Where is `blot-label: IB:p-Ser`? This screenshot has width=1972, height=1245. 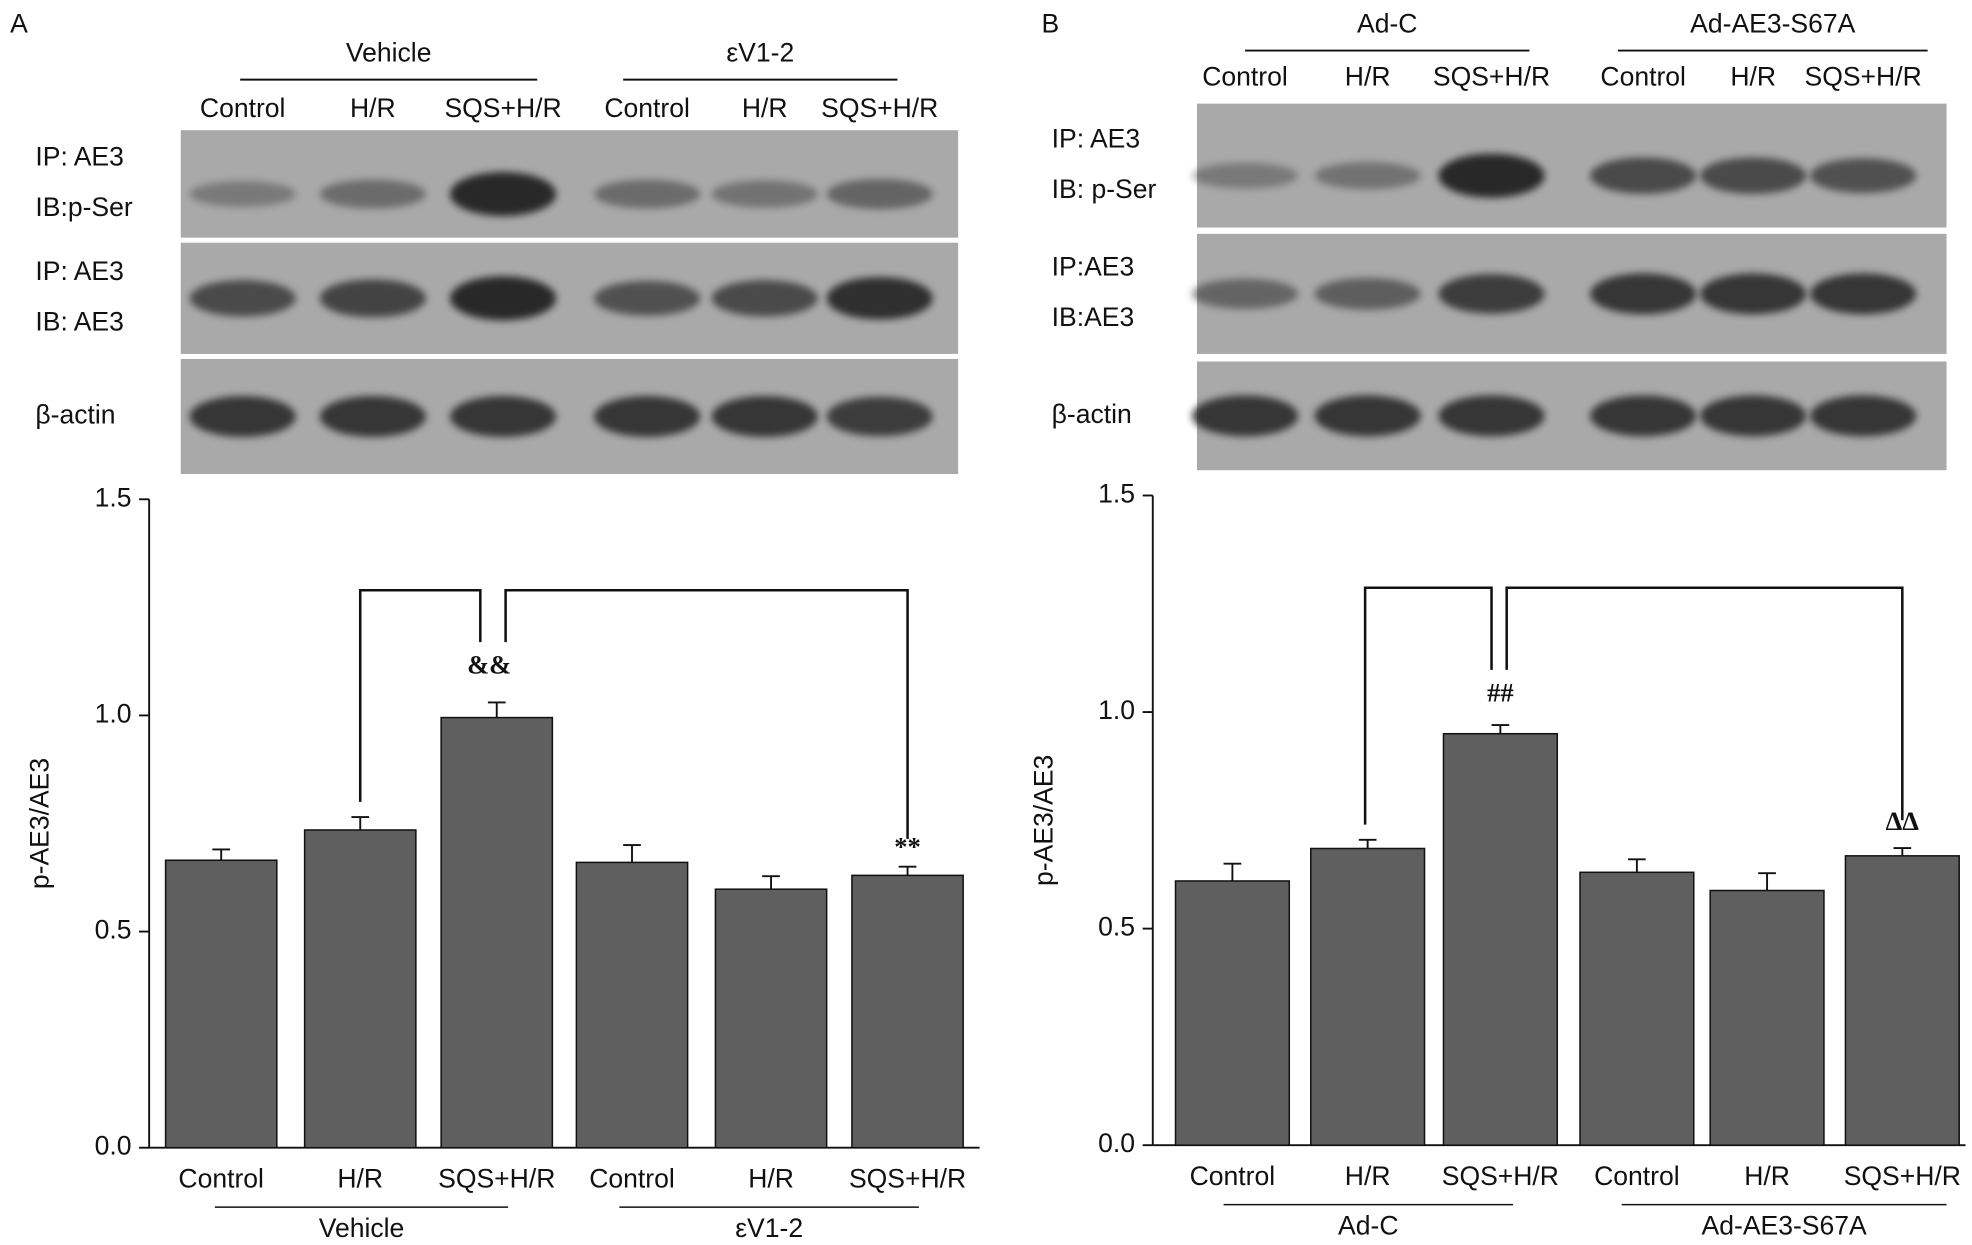 blot-label: IB:p-Ser is located at coordinates (83, 207).